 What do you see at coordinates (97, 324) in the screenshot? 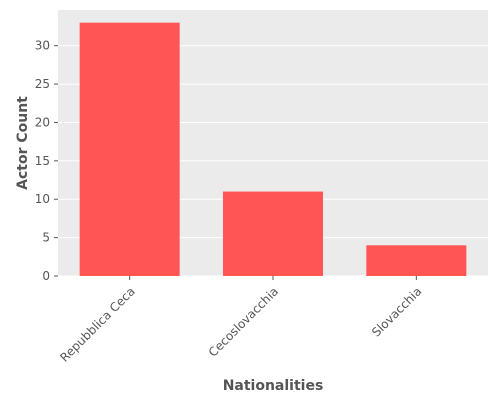
I see `x-tick-label-repubblica-ceca: Repubblica Ceca` at bounding box center [97, 324].